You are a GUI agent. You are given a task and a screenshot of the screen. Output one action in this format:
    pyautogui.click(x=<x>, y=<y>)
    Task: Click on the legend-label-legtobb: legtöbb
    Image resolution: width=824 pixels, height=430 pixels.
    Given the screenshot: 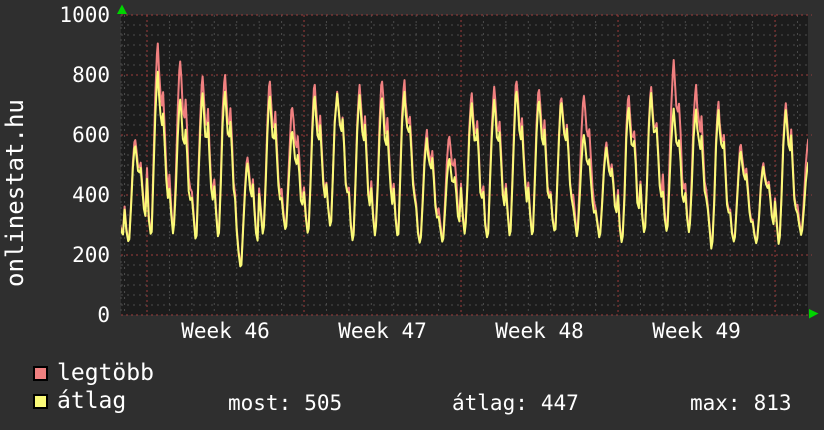 What is the action you would take?
    pyautogui.click(x=105, y=372)
    